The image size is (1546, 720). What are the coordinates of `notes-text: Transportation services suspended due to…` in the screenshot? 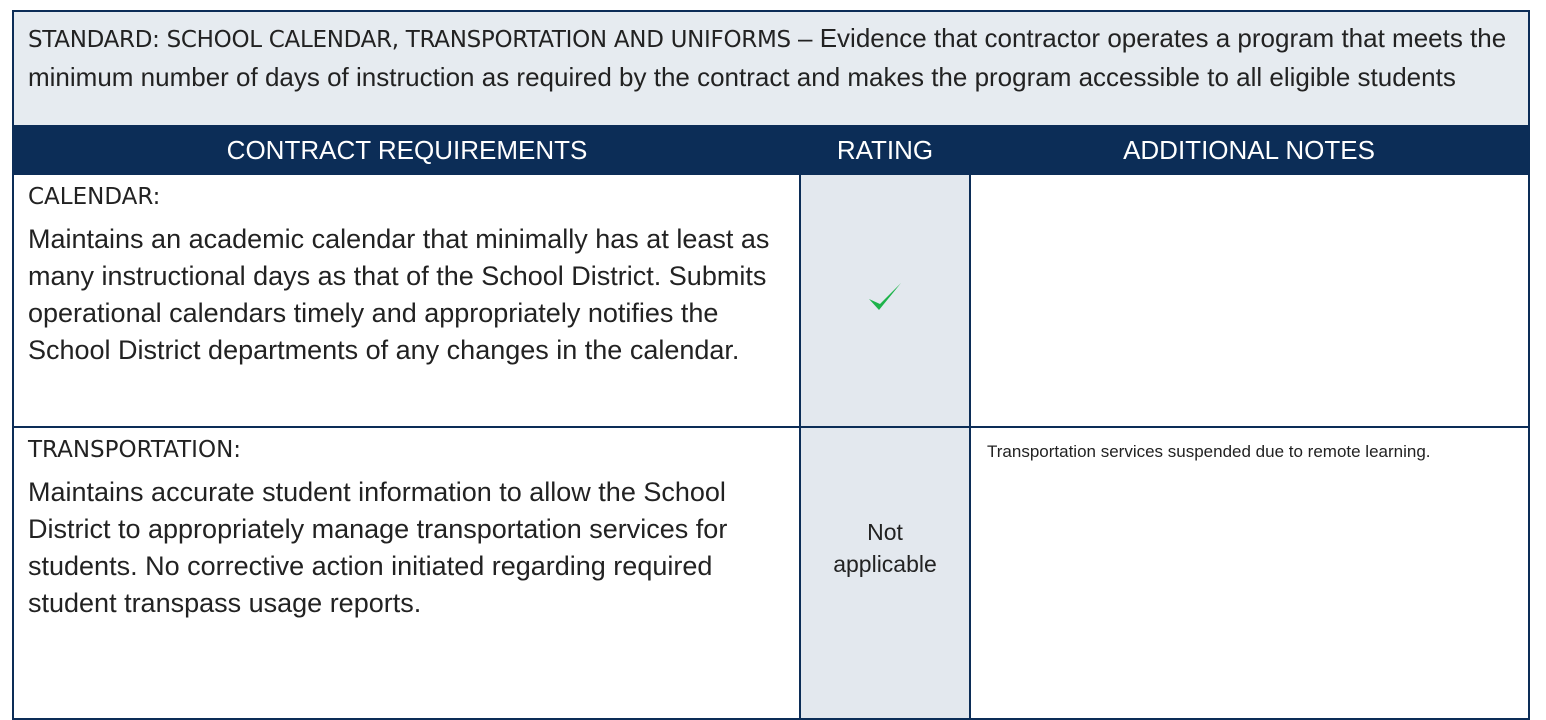 It's located at (1248, 573).